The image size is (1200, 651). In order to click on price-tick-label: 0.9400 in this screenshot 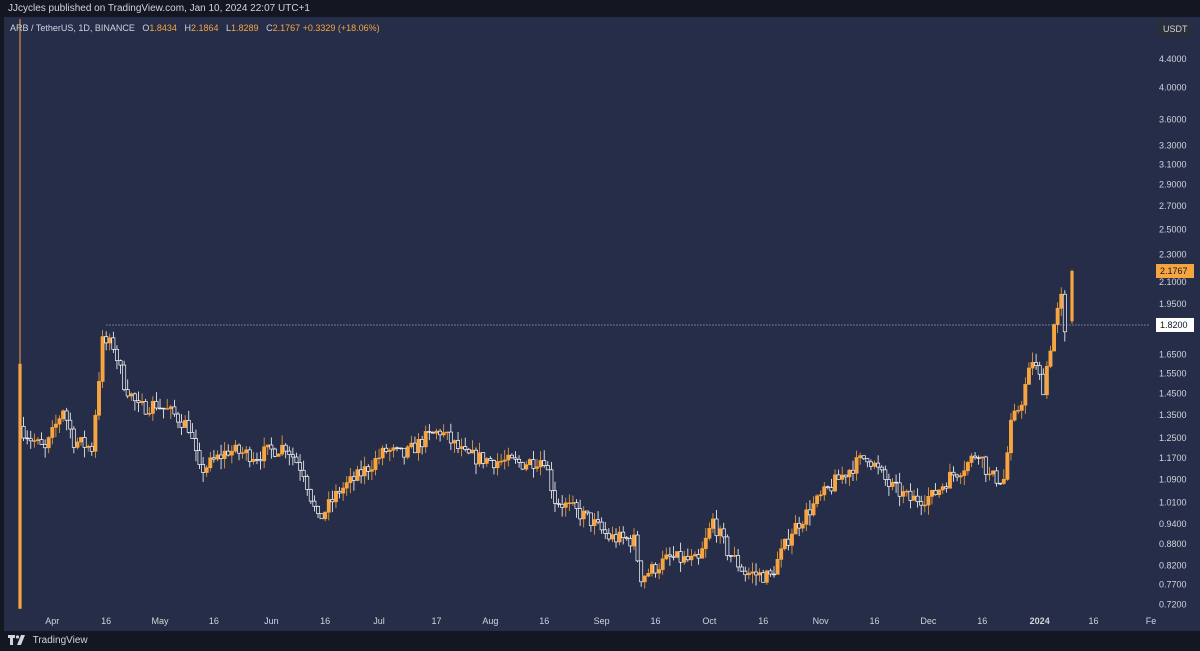, I will do `click(1173, 524)`.